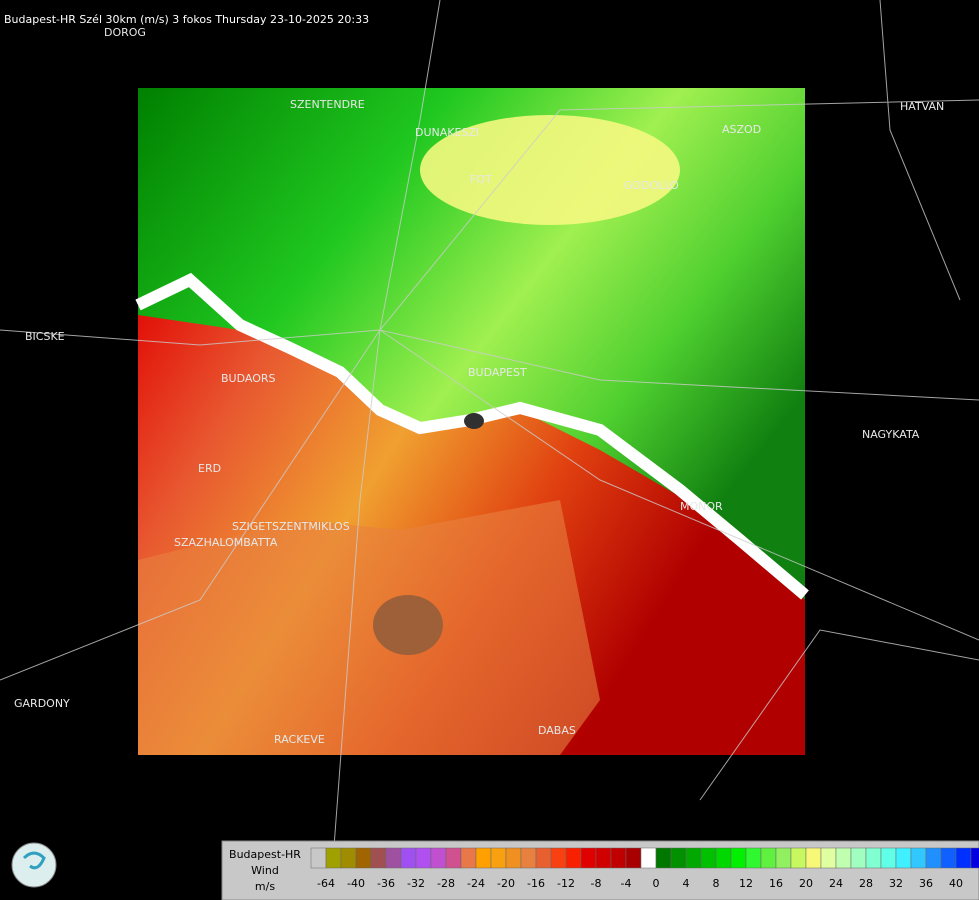 Image resolution: width=979 pixels, height=900 pixels. What do you see at coordinates (356, 883) in the screenshot?
I see `legend-tick-label: -40` at bounding box center [356, 883].